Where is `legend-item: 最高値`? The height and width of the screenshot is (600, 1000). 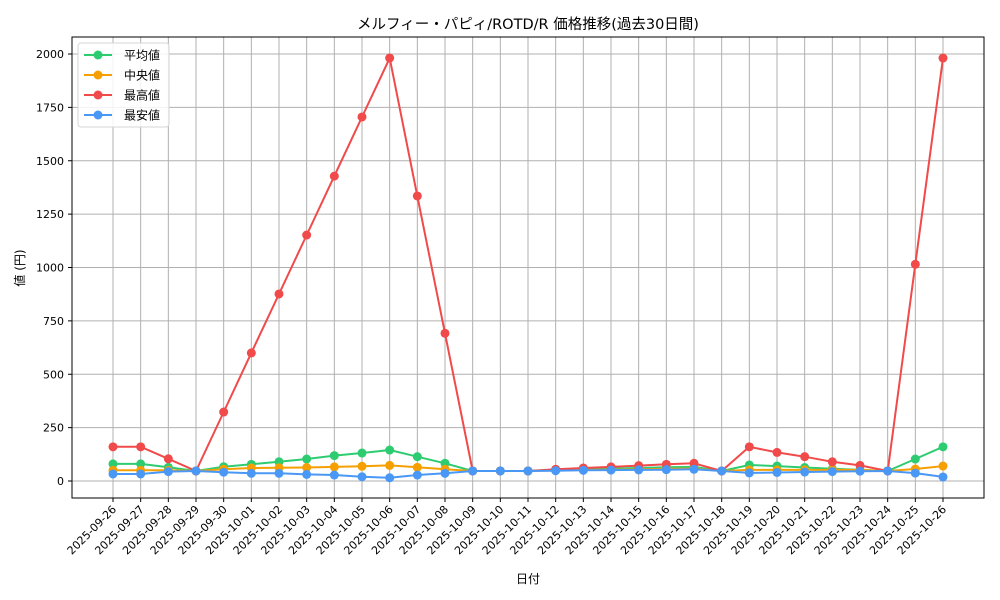
legend-item: 最高値 is located at coordinates (122, 95).